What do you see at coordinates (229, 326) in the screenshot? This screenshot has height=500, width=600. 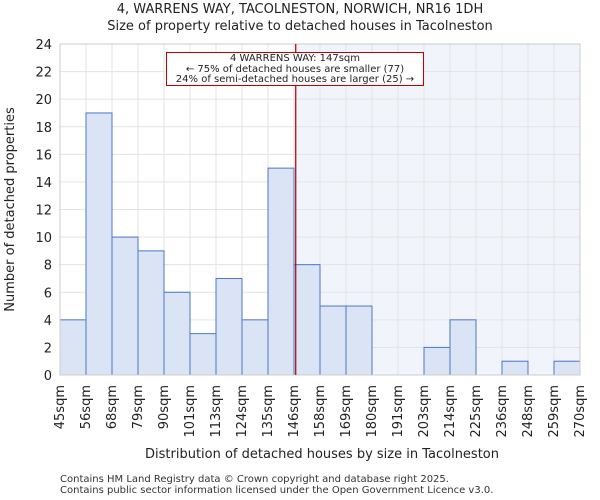 I see `bar-113sqm` at bounding box center [229, 326].